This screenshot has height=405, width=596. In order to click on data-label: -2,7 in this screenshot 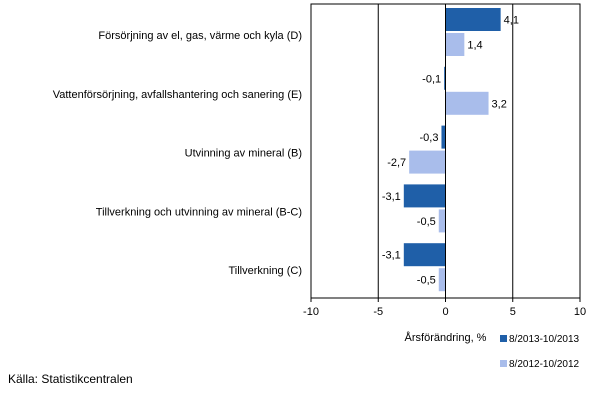, I will do `click(396, 163)`.